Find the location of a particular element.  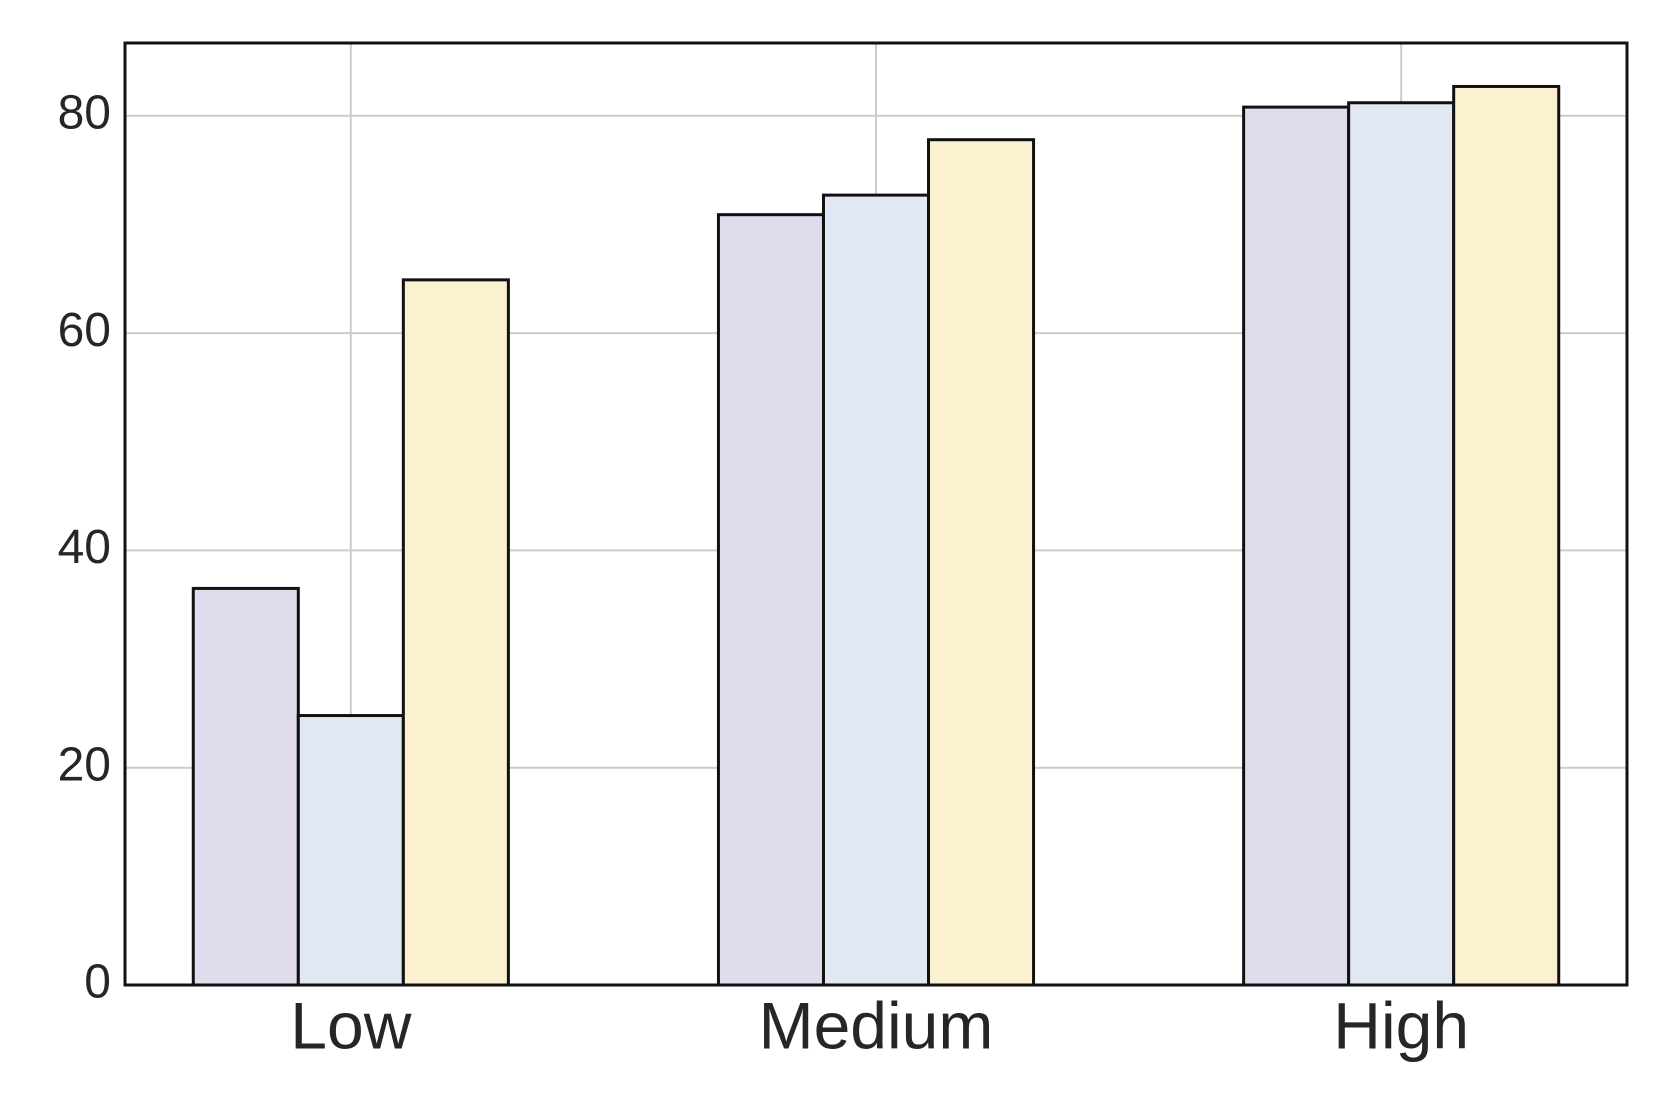

y-tick-label: 40 is located at coordinates (84, 547).